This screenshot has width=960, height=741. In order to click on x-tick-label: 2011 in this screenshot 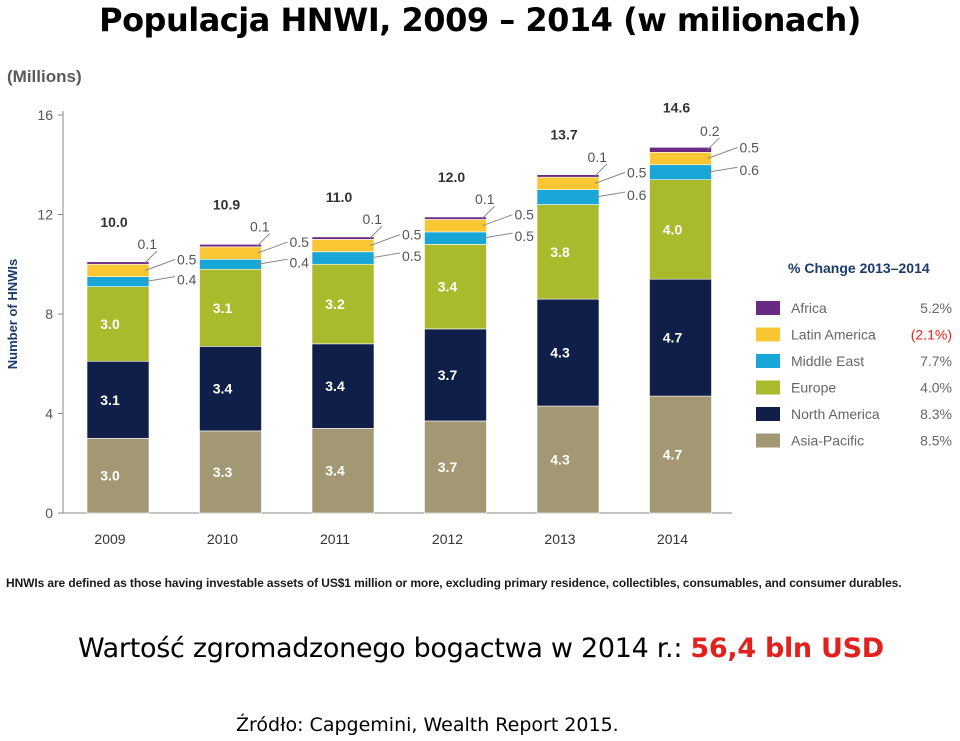, I will do `click(335, 539)`.